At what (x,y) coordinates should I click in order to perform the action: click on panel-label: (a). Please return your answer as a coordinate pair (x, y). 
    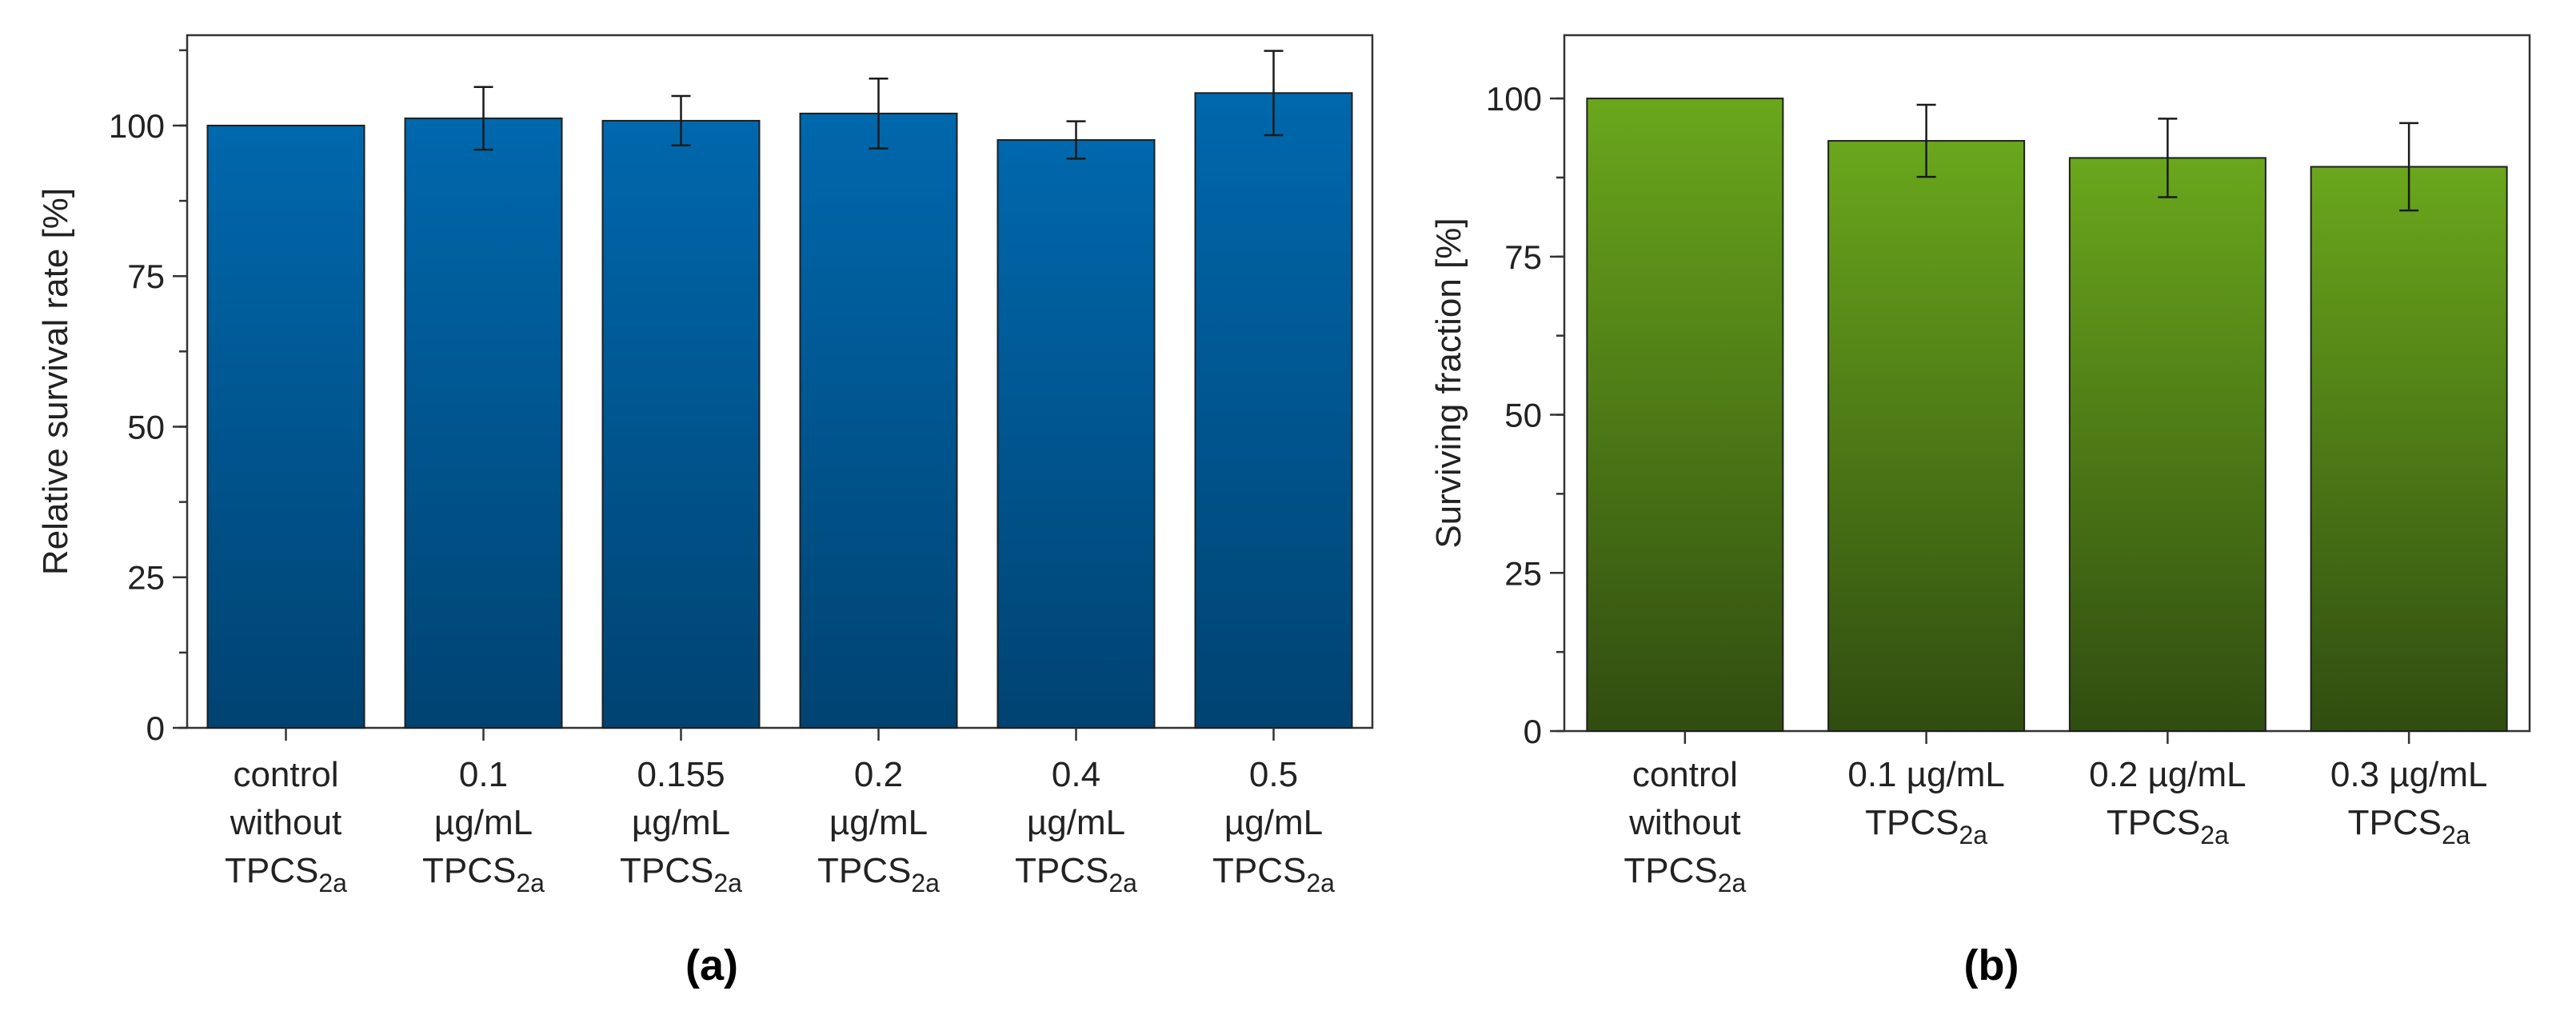
    Looking at the image, I should click on (711, 965).